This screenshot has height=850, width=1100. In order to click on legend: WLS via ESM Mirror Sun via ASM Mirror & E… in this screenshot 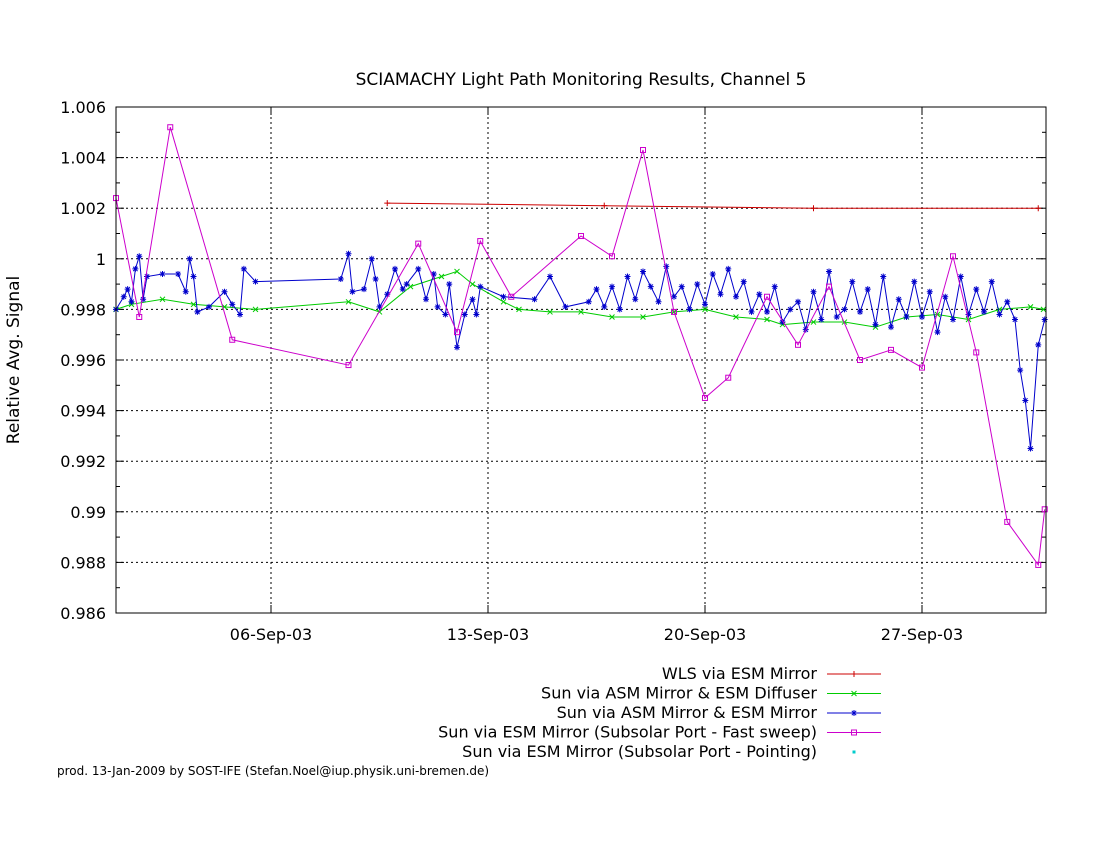, I will do `click(659, 712)`.